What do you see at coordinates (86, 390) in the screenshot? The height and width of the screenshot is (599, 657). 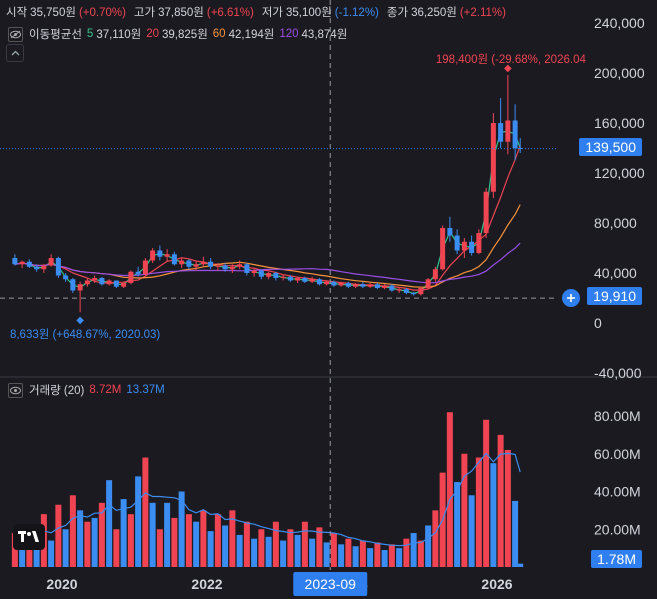 I see `volume-legend: 거래량 (20) 8.72M 13.37M` at bounding box center [86, 390].